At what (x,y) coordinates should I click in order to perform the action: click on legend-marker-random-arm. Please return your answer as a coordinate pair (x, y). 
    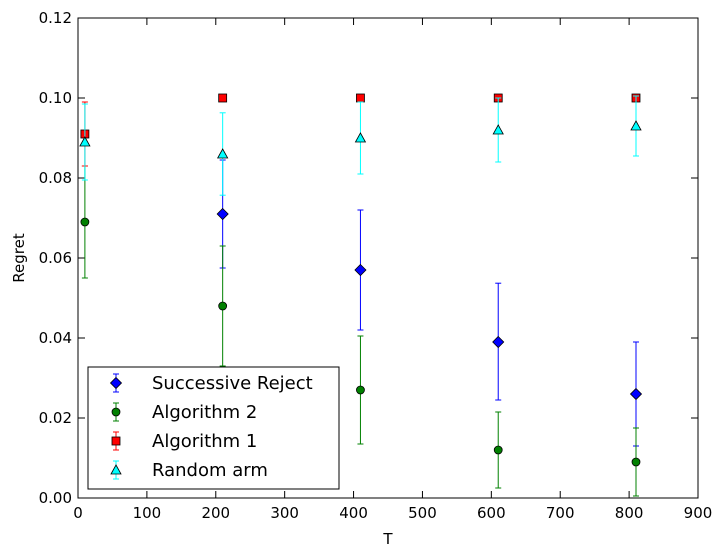
    Looking at the image, I should click on (116, 469).